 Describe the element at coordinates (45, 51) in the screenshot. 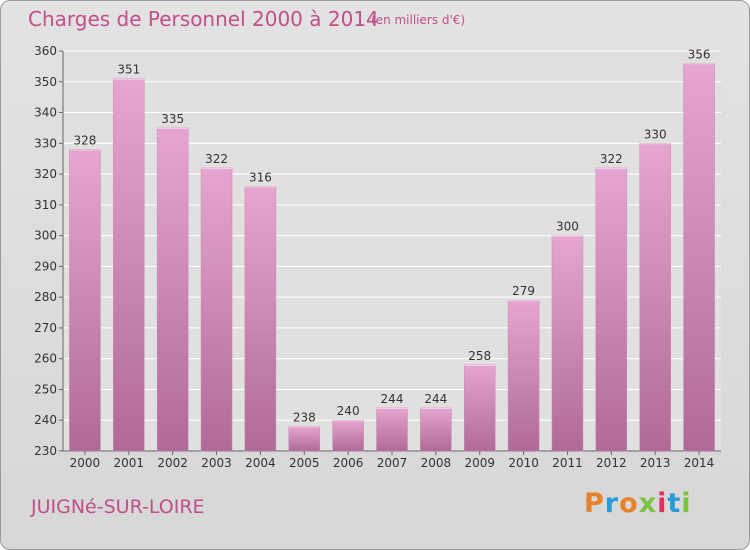

I see `y-tick-label: 360` at that location.